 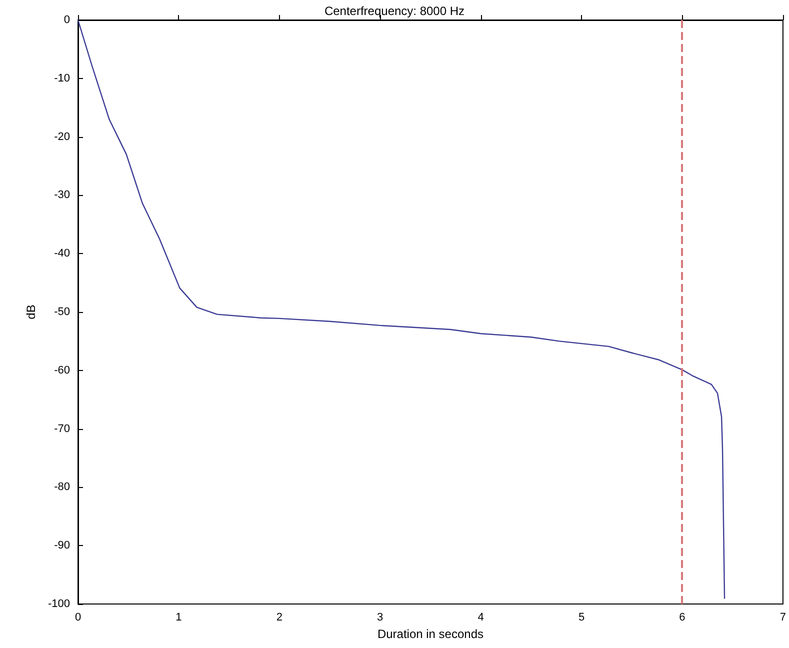 I want to click on y-tick-label: -70, so click(x=62, y=428).